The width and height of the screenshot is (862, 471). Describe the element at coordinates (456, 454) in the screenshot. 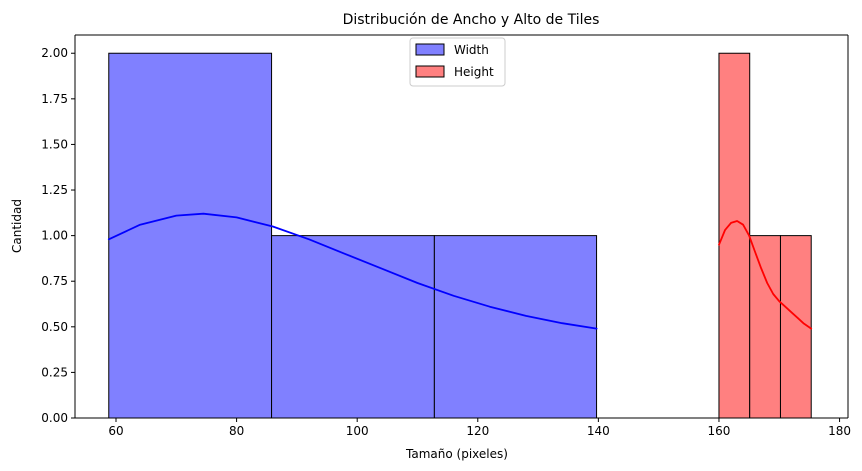

I see `x-axis-label: Tamaño (pixeles)` at that location.